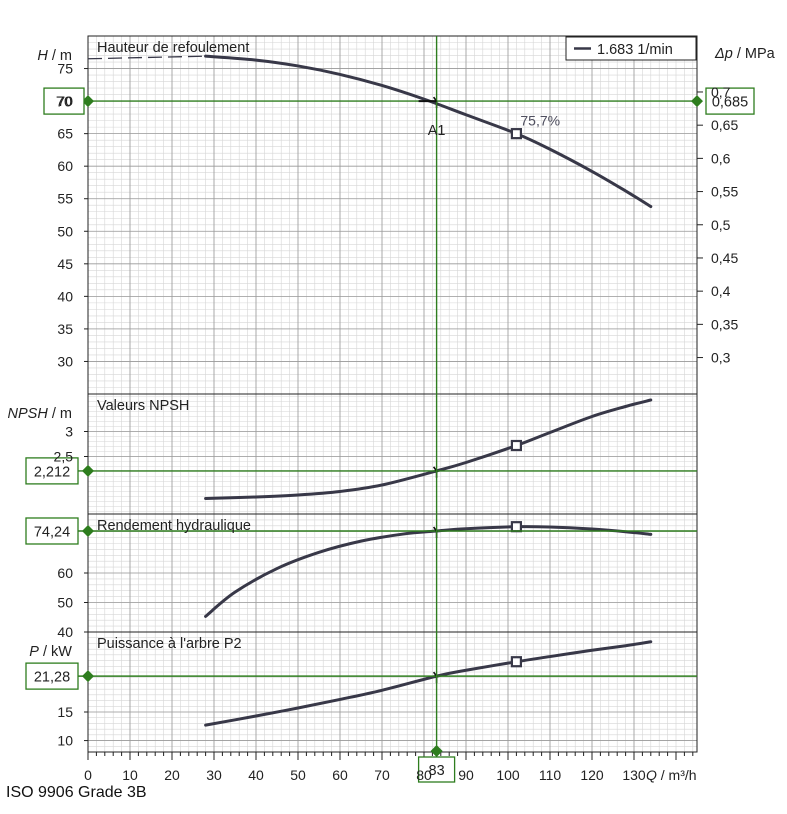 The height and width of the screenshot is (814, 787). I want to click on x-tick-label: 100, so click(508, 775).